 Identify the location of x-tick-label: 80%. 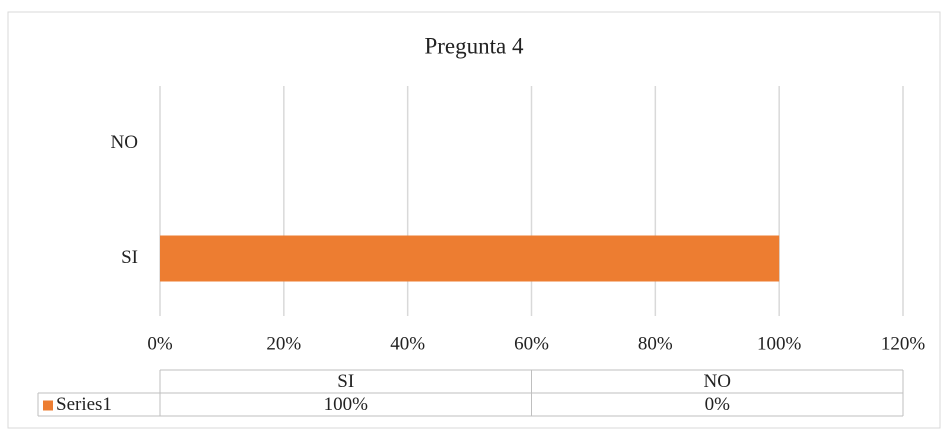
(655, 343).